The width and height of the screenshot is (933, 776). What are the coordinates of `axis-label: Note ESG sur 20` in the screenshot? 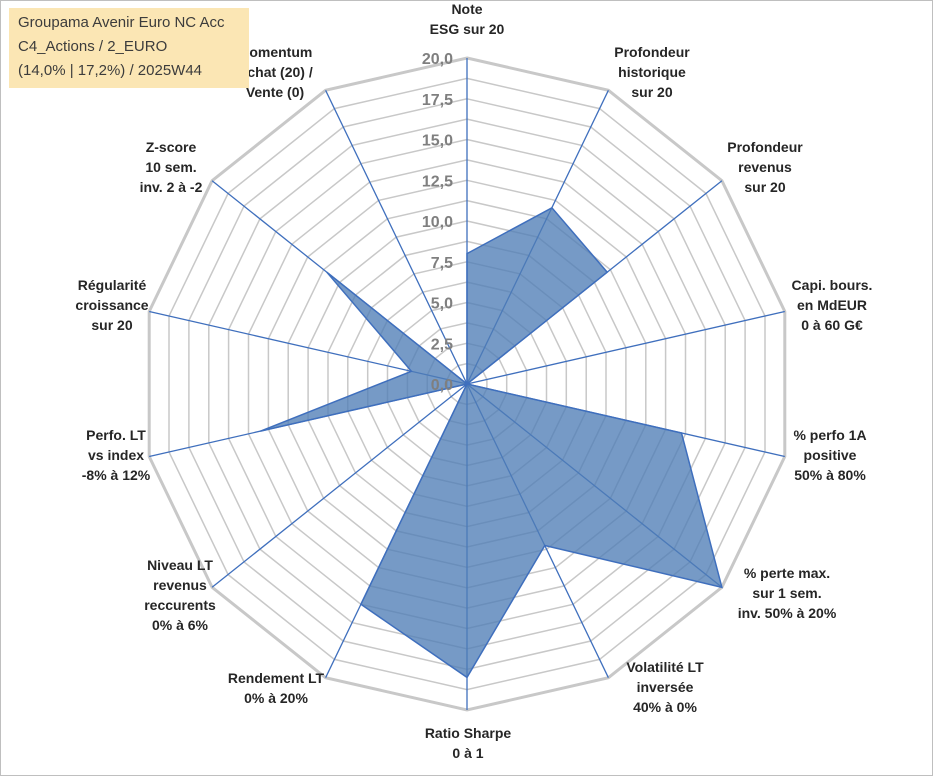 It's located at (467, 19).